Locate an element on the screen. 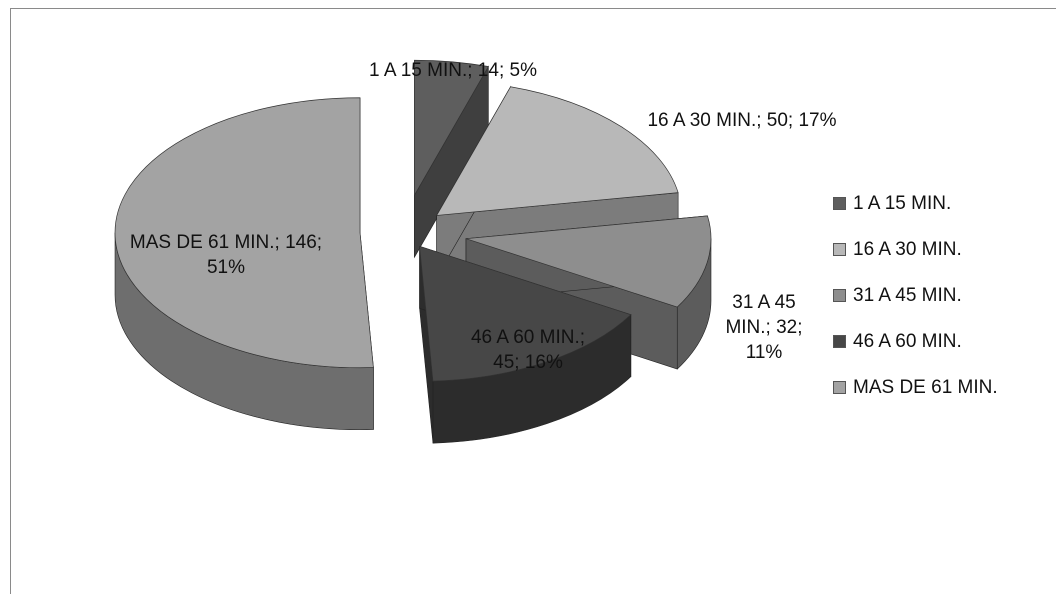 This screenshot has height=595, width=1057. pie-slice-top-31-a-45-min is located at coordinates (588, 261).